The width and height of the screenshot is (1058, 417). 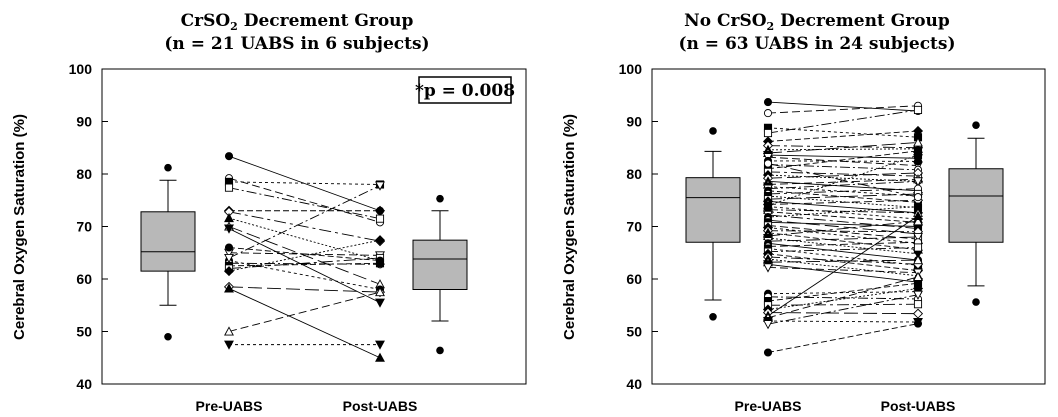 What do you see at coordinates (84, 122) in the screenshot?
I see `y-tick-label: 90` at bounding box center [84, 122].